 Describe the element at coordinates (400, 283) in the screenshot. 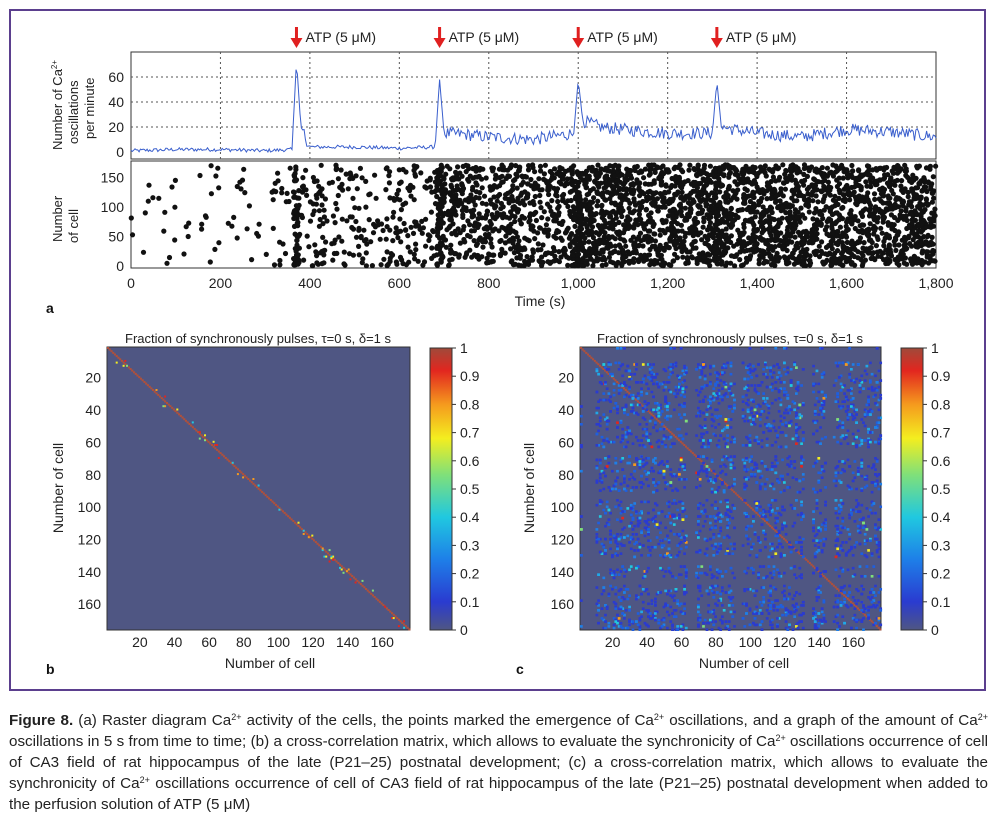

I see `x-tick-label: 600` at that location.